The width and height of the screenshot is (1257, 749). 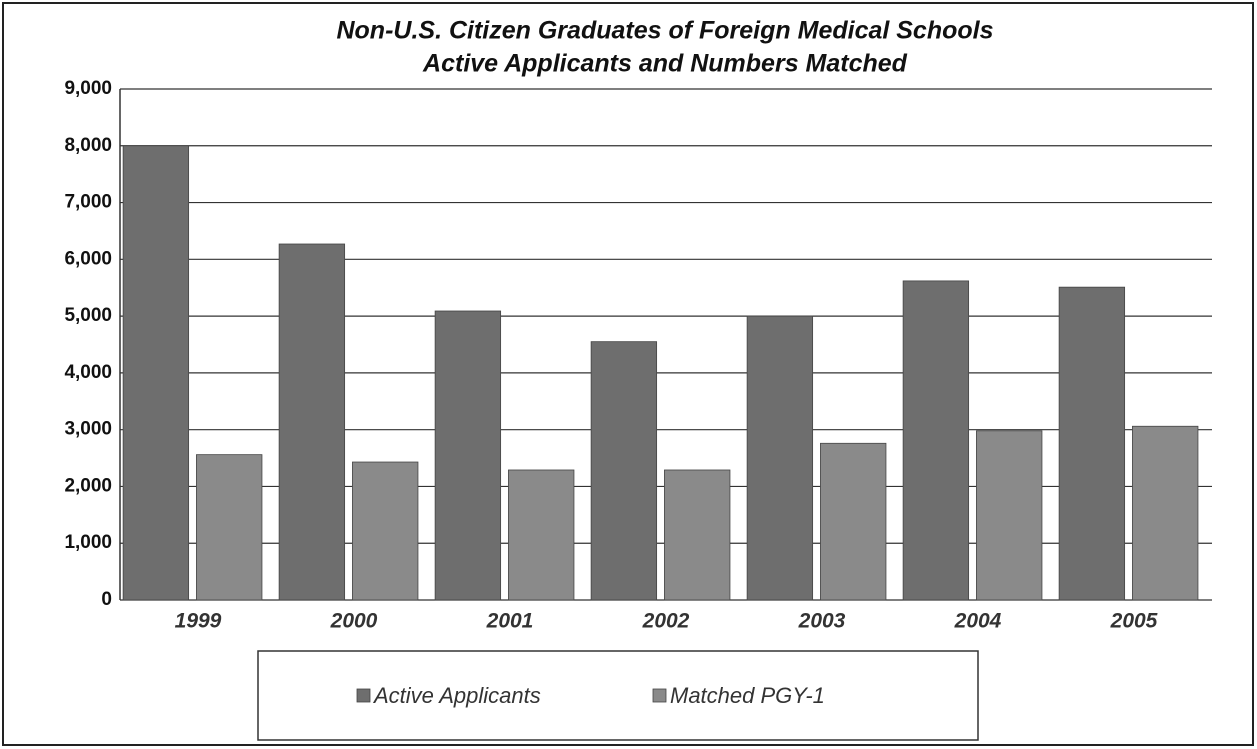 I want to click on x-tick-label: 2000, so click(x=354, y=621).